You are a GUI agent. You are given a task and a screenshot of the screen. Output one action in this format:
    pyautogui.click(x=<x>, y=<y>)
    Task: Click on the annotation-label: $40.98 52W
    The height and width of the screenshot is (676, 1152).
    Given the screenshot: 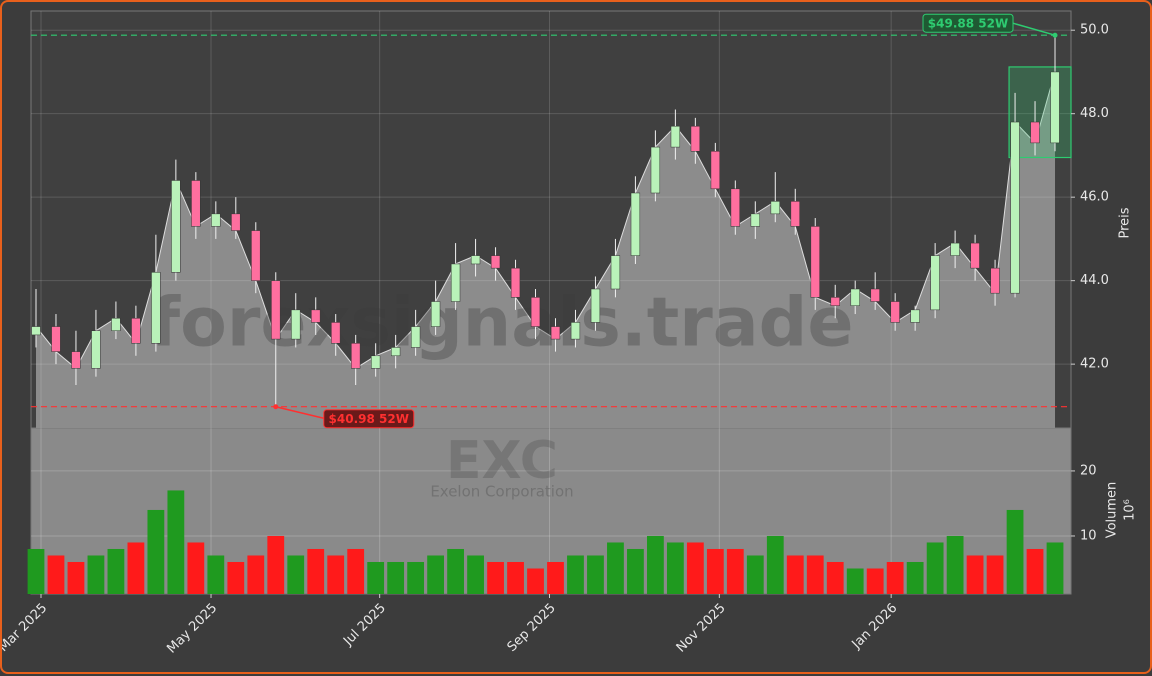 What is the action you would take?
    pyautogui.click(x=369, y=419)
    